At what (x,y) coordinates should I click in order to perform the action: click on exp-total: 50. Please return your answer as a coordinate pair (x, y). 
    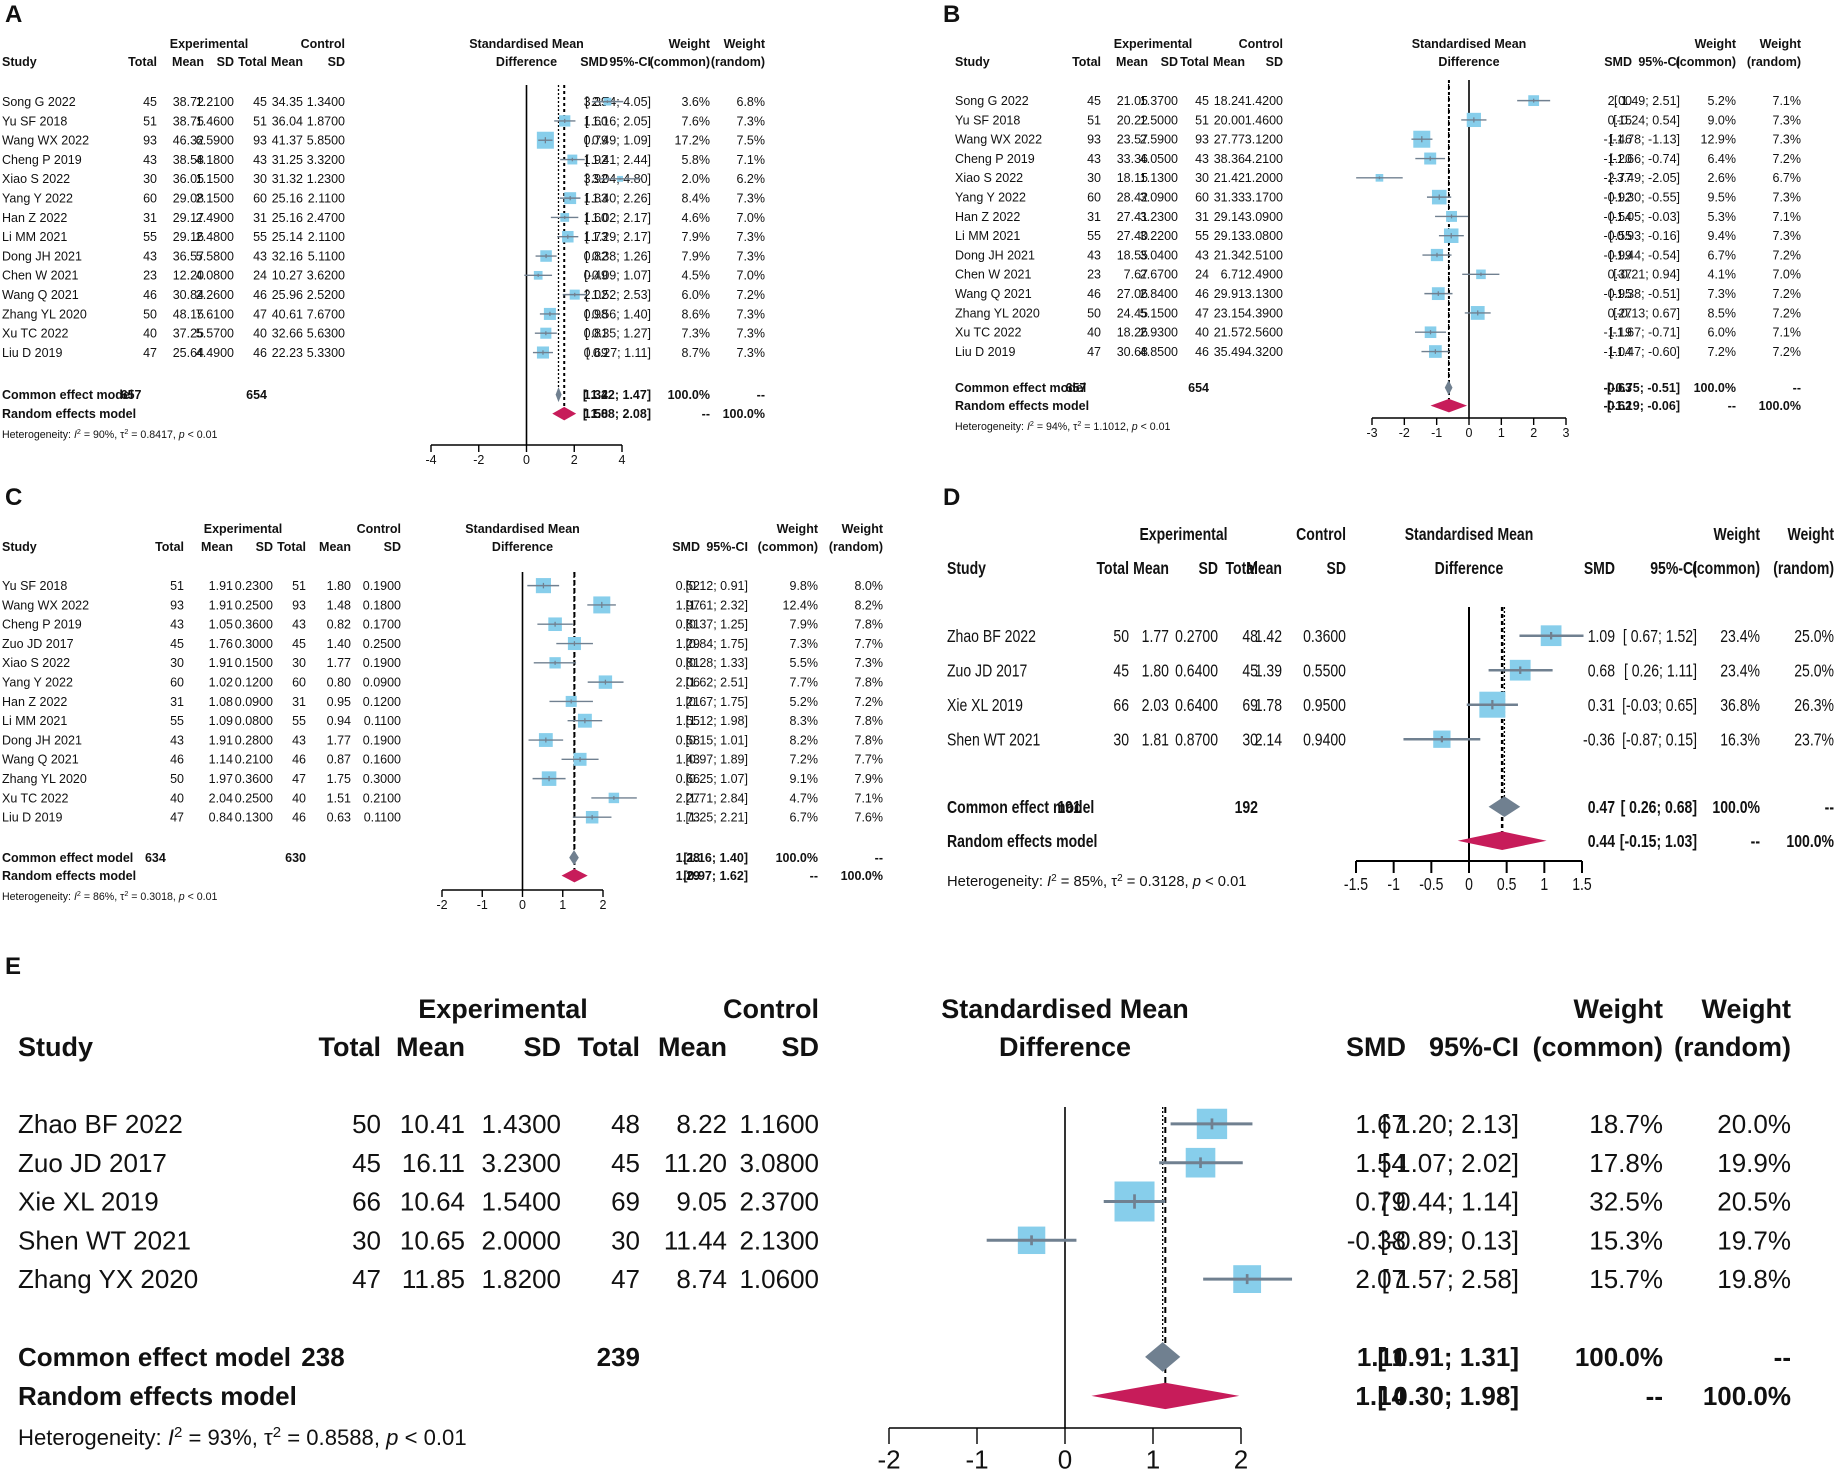
    Looking at the image, I should click on (1121, 636).